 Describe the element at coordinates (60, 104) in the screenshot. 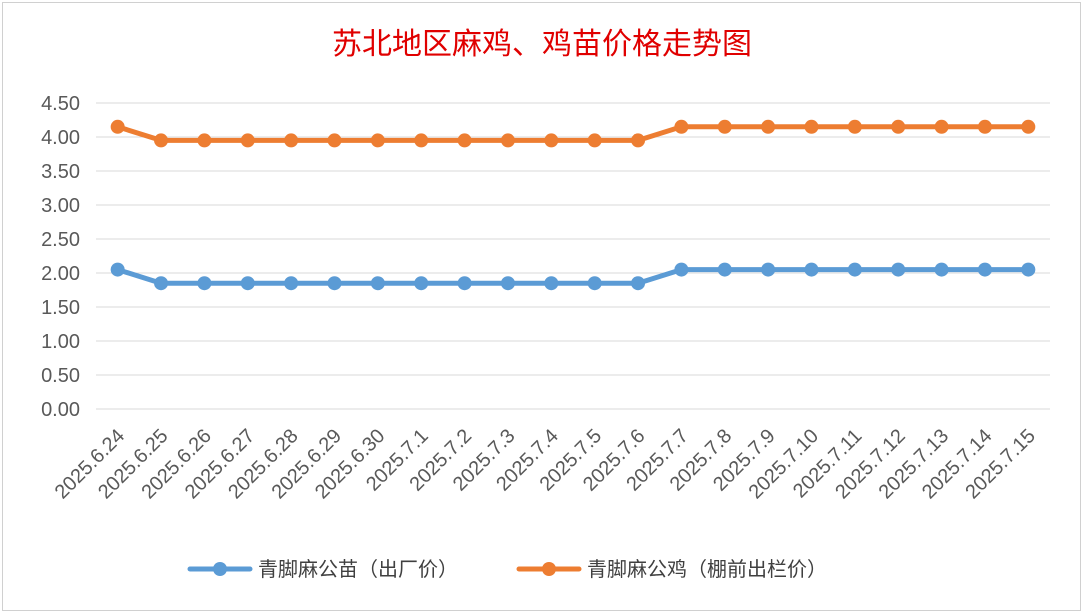

I see `y-tick-label: 4.50` at that location.